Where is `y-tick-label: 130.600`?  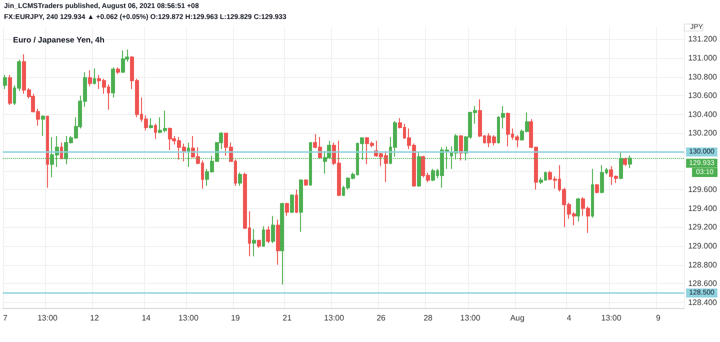
y-tick-label: 130.600 is located at coordinates (703, 95).